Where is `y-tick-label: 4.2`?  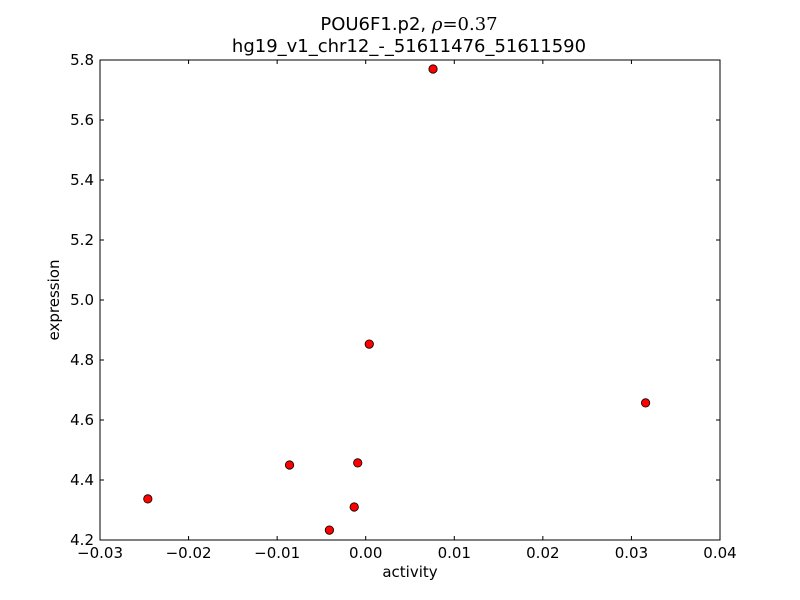 y-tick-label: 4.2 is located at coordinates (82, 540).